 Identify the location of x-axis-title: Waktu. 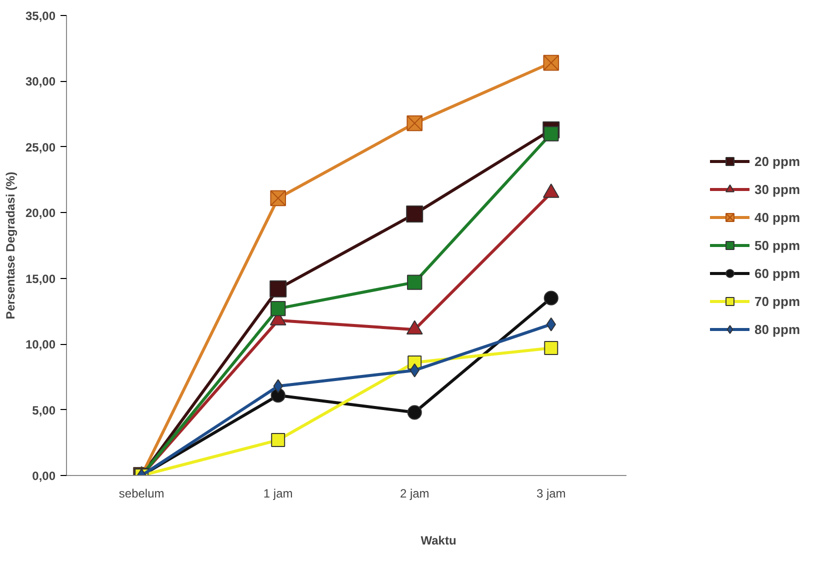
(438, 541).